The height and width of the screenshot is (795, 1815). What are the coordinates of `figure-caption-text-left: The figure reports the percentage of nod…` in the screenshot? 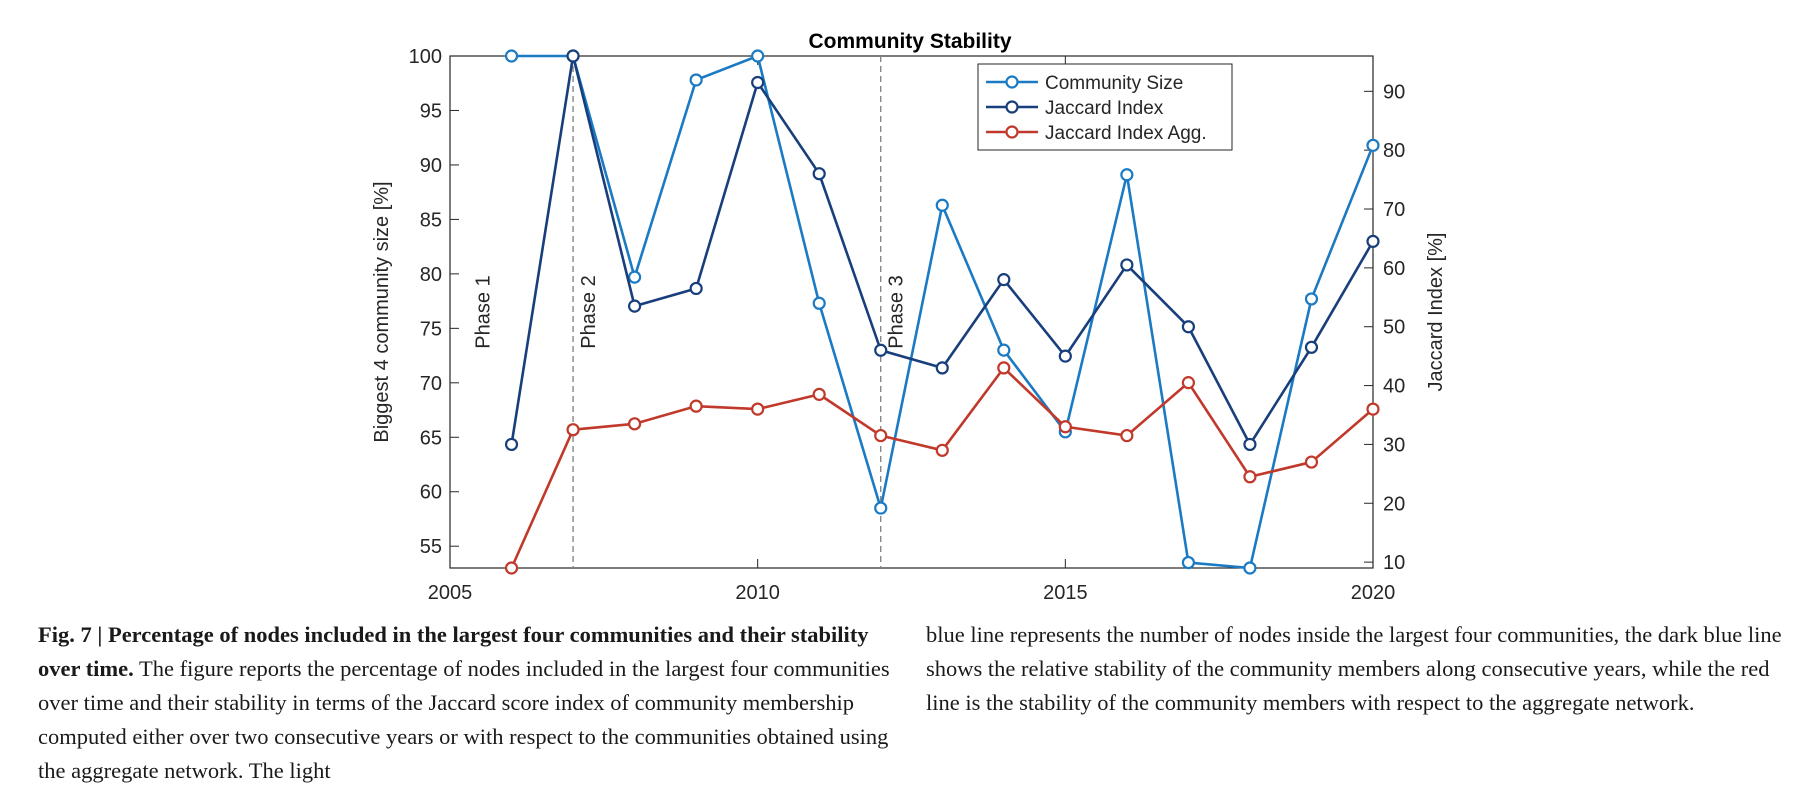 It's located at (464, 719).